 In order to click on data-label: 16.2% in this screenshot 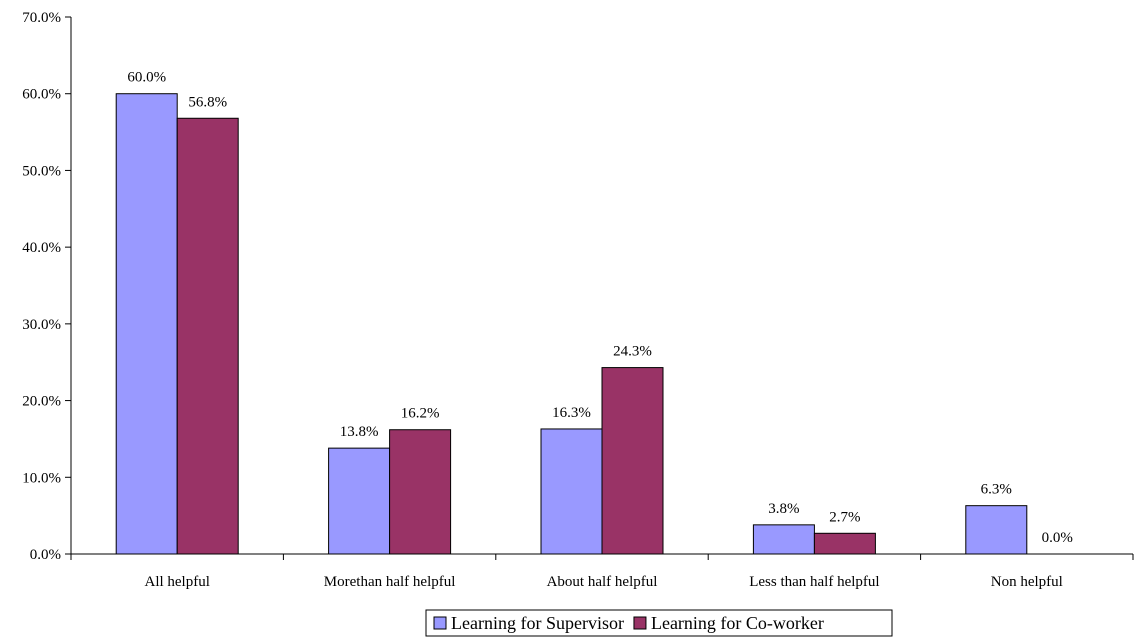, I will do `click(420, 414)`.